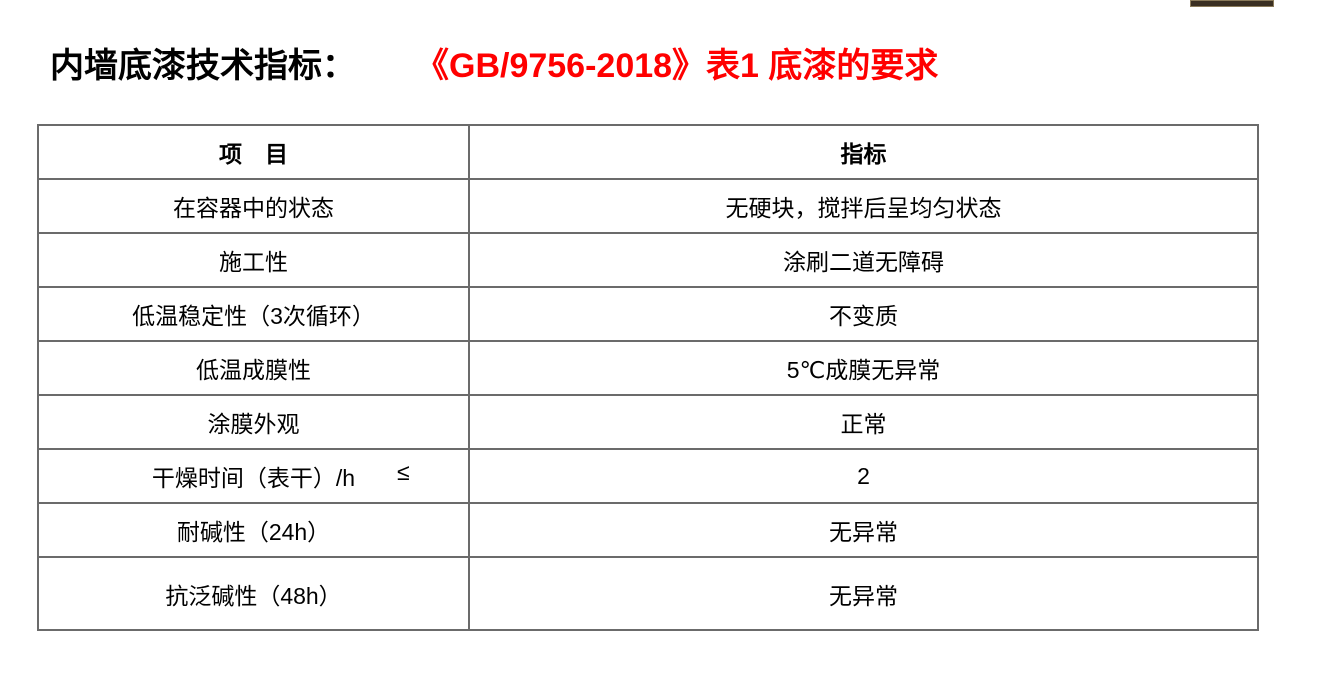 Image resolution: width=1333 pixels, height=694 pixels. What do you see at coordinates (253, 368) in the screenshot?
I see `row-item: 低温成膜性` at bounding box center [253, 368].